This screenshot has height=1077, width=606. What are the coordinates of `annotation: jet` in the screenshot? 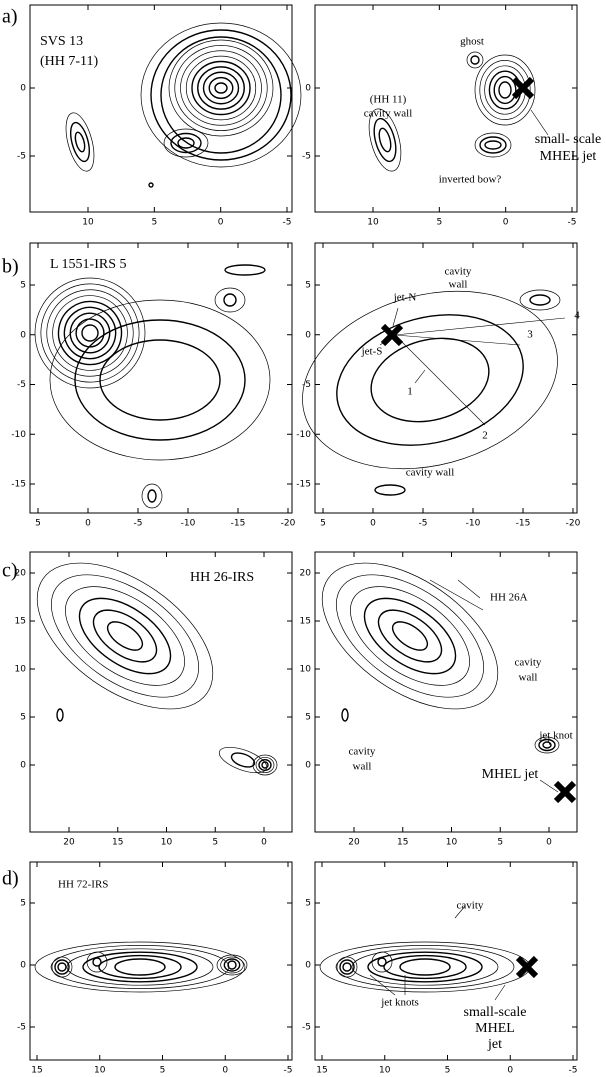 It's located at (494, 1044).